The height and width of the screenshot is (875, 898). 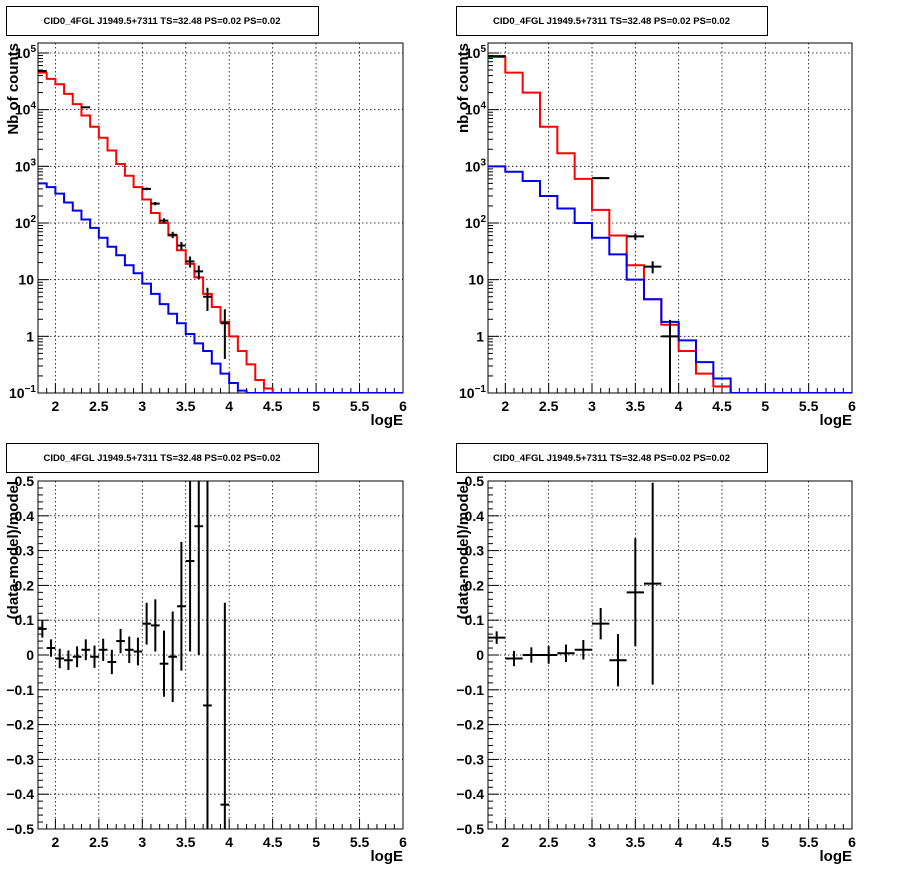 I want to click on y-tick-label: 10⁻¹, so click(x=472, y=392).